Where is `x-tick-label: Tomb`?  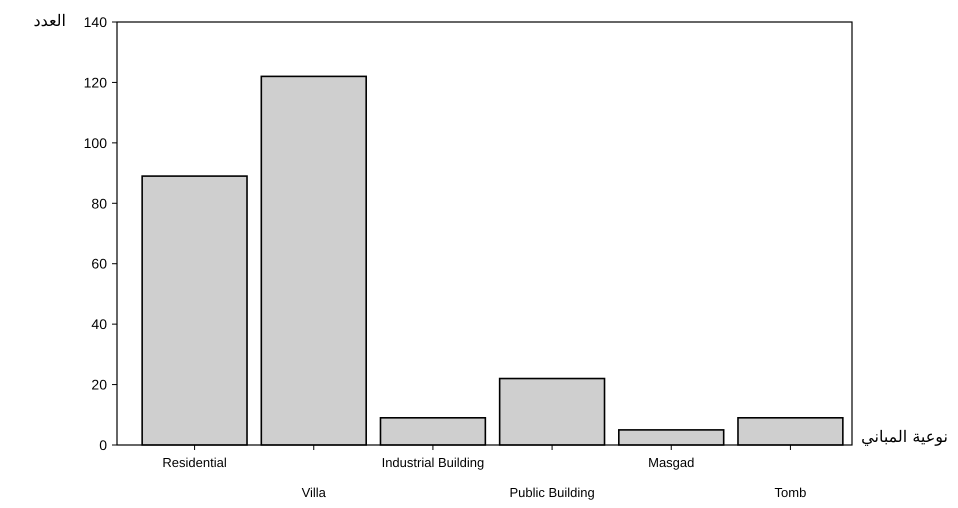 x-tick-label: Tomb is located at coordinates (790, 492).